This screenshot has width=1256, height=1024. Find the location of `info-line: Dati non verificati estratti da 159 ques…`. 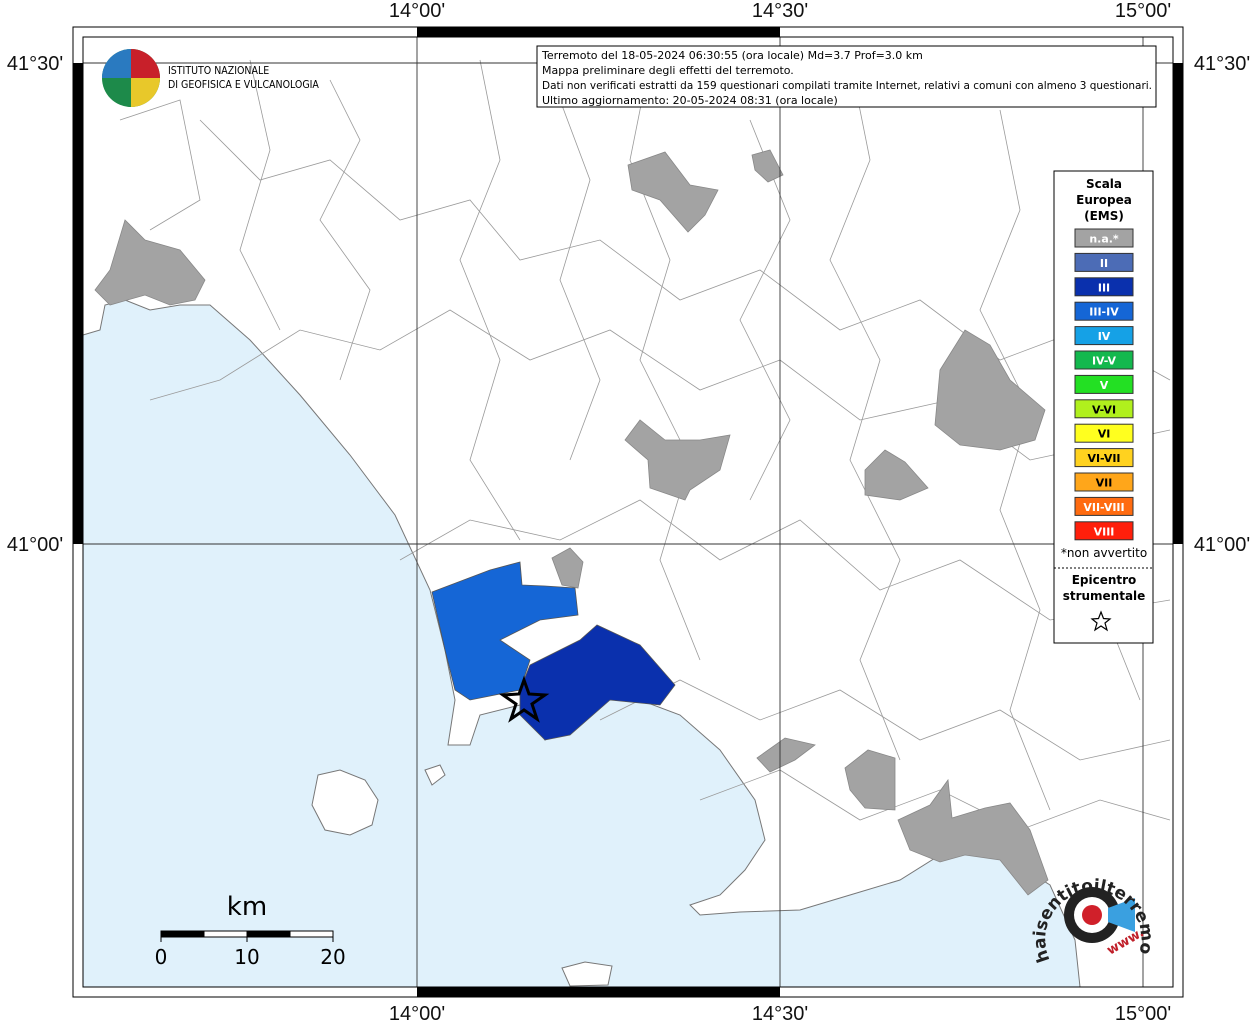

info-line: Dati non verificati estratti da 159 ques… is located at coordinates (847, 85).